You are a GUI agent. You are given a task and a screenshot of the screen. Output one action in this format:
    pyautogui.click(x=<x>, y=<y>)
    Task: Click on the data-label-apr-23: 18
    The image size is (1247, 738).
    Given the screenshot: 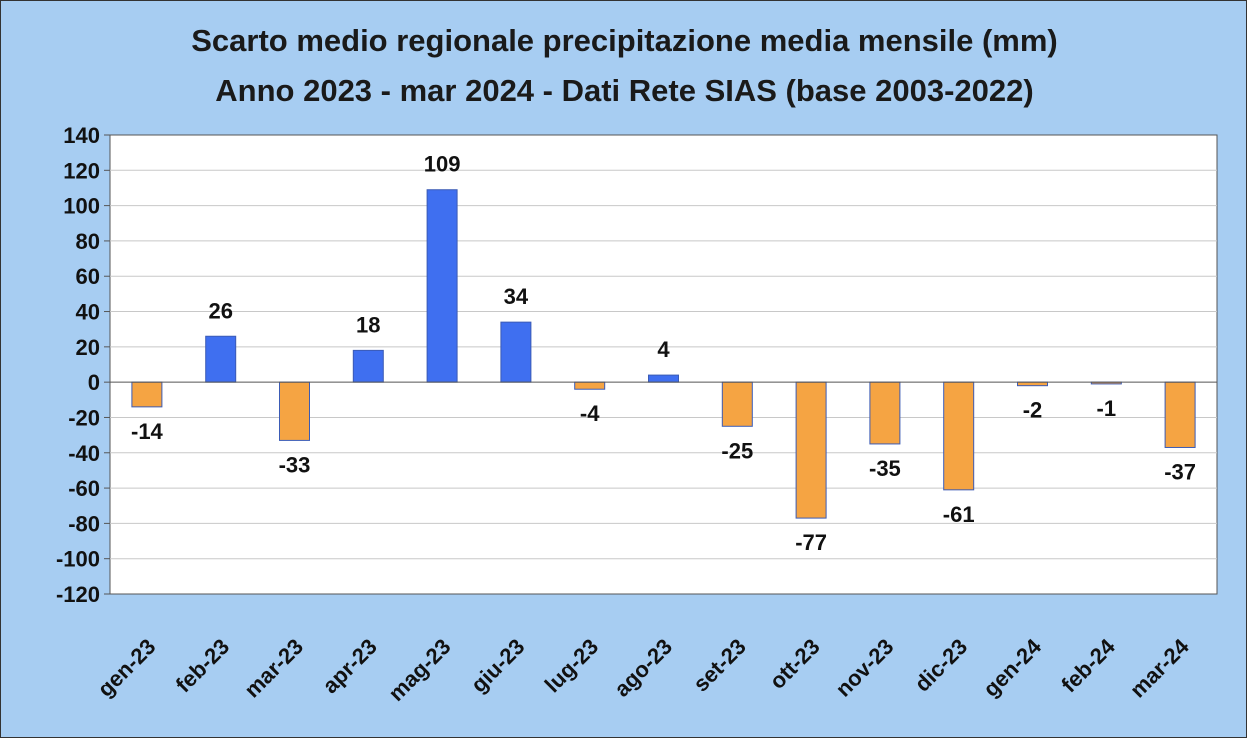 What is the action you would take?
    pyautogui.click(x=368, y=324)
    